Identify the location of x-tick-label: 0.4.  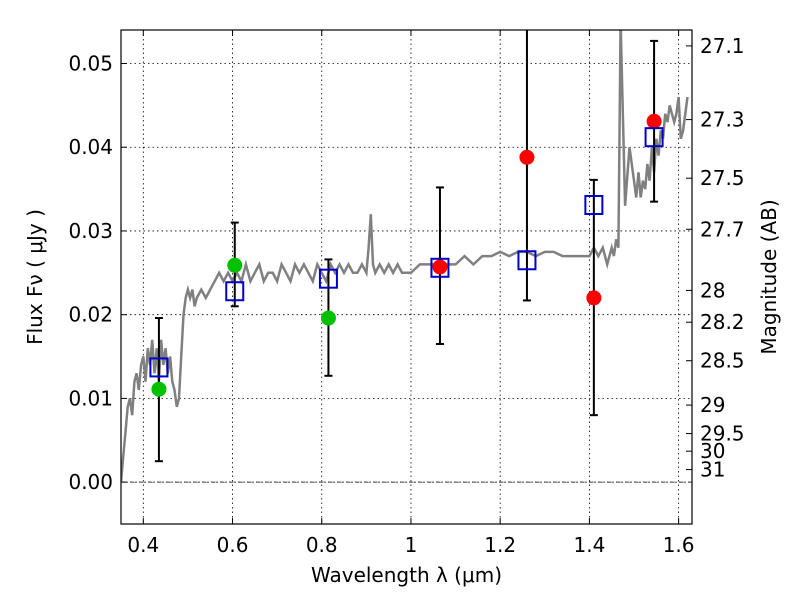
(143, 545).